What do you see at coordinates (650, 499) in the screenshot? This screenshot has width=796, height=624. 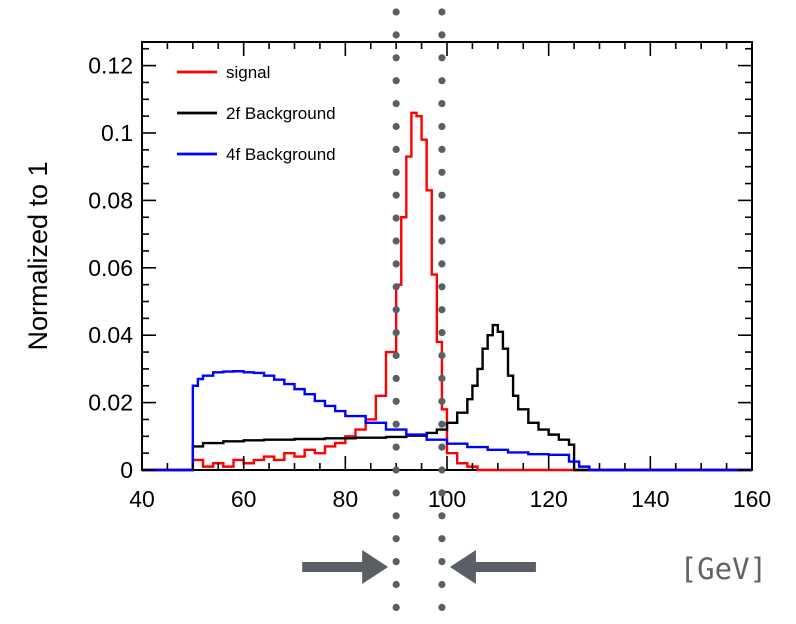 I see `x-tick-label: 140` at bounding box center [650, 499].